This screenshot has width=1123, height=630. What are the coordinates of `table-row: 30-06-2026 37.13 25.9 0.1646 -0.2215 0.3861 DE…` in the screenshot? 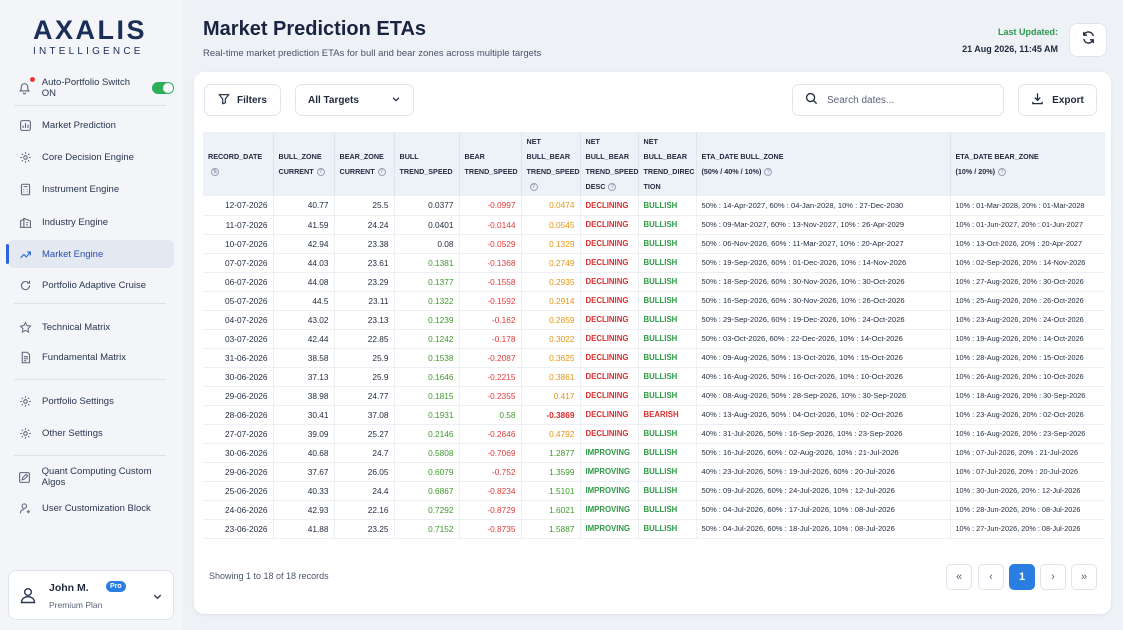 It's located at (654, 377).